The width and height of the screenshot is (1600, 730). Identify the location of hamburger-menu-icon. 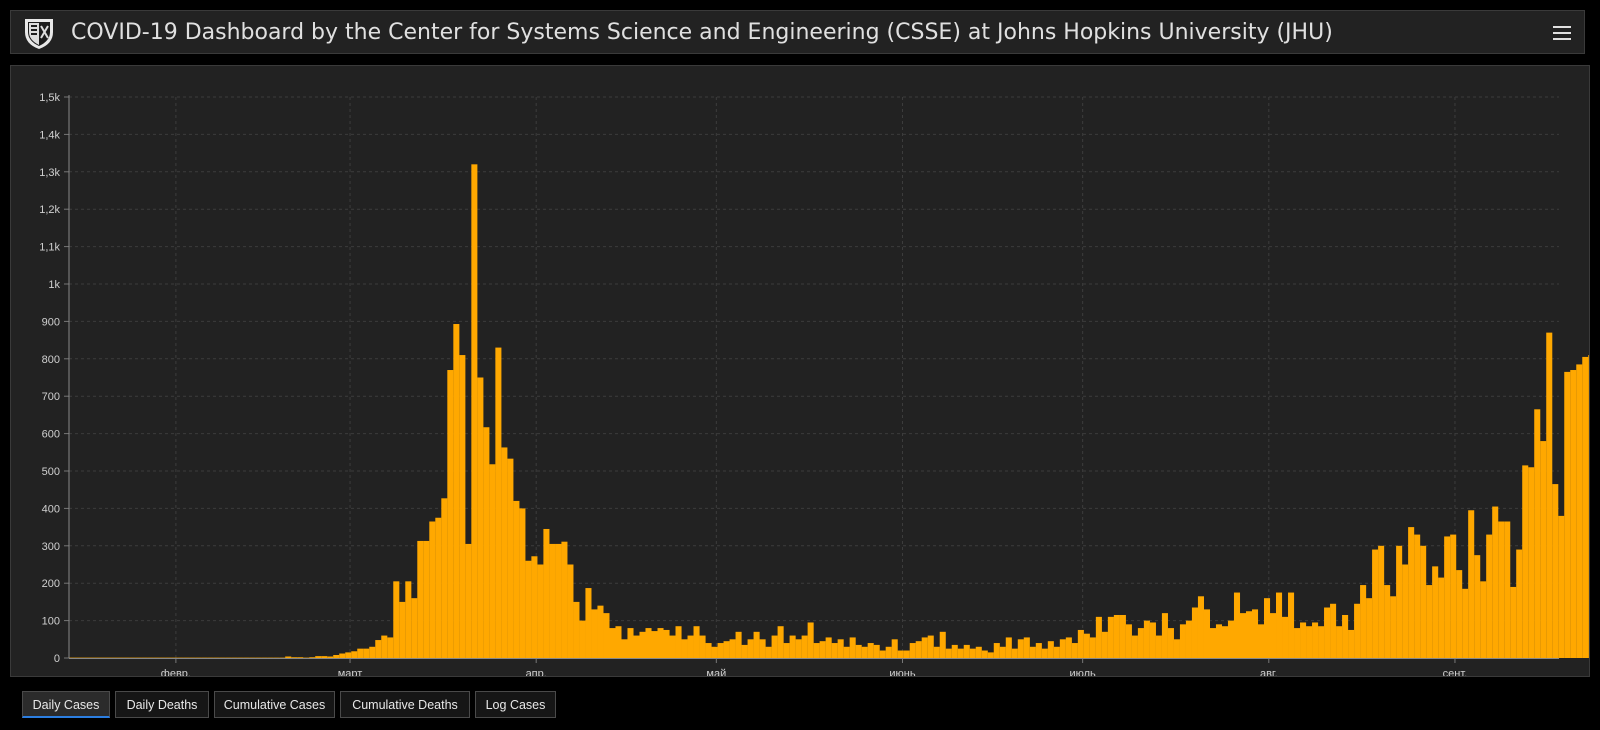
(1562, 33).